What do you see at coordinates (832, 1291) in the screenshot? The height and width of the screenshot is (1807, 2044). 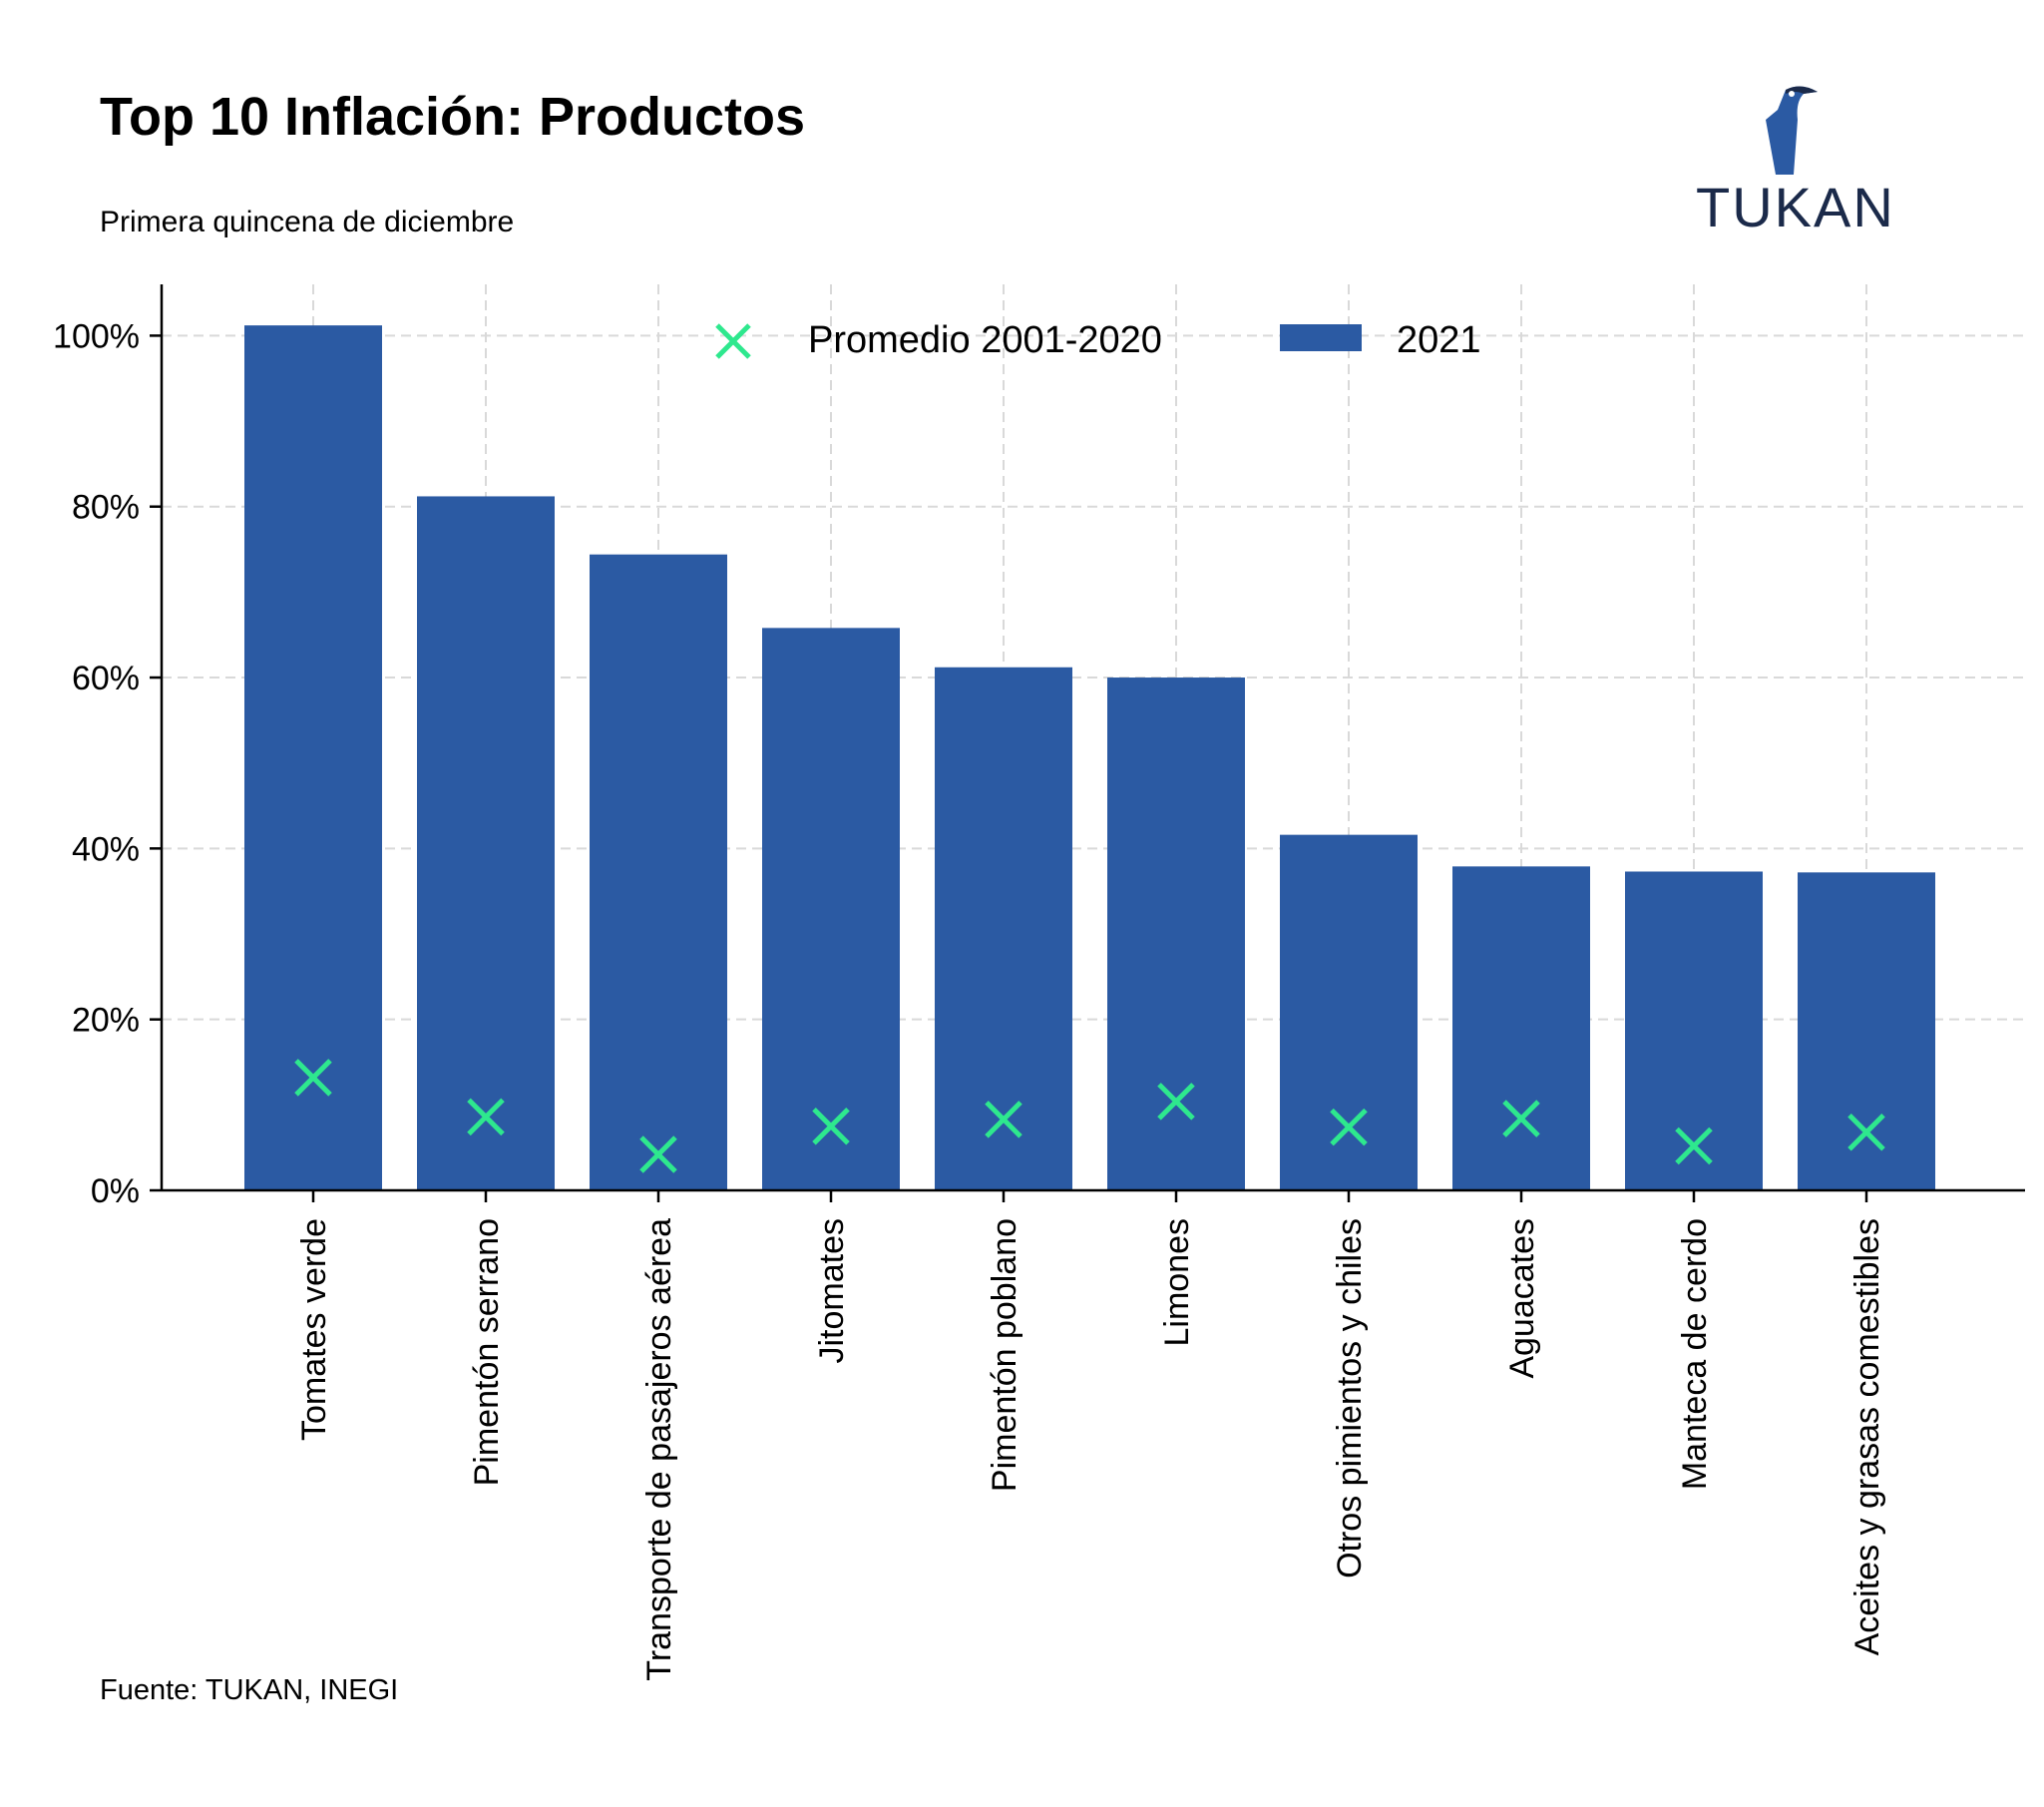 I see `x-tick-label: Jitomates` at bounding box center [832, 1291].